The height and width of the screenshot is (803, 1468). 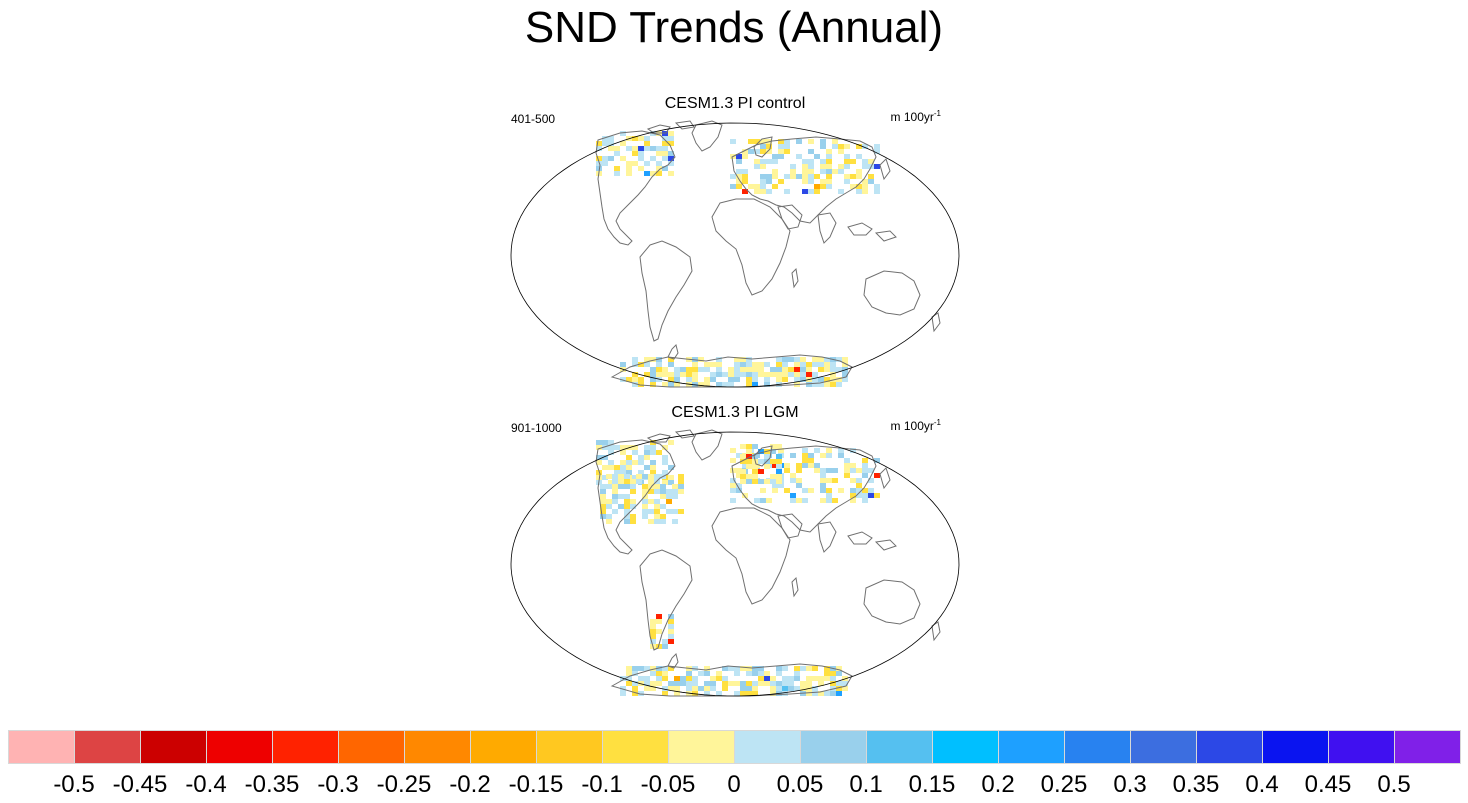 What do you see at coordinates (470, 784) in the screenshot?
I see `colorbar-tick-label: -0.2` at bounding box center [470, 784].